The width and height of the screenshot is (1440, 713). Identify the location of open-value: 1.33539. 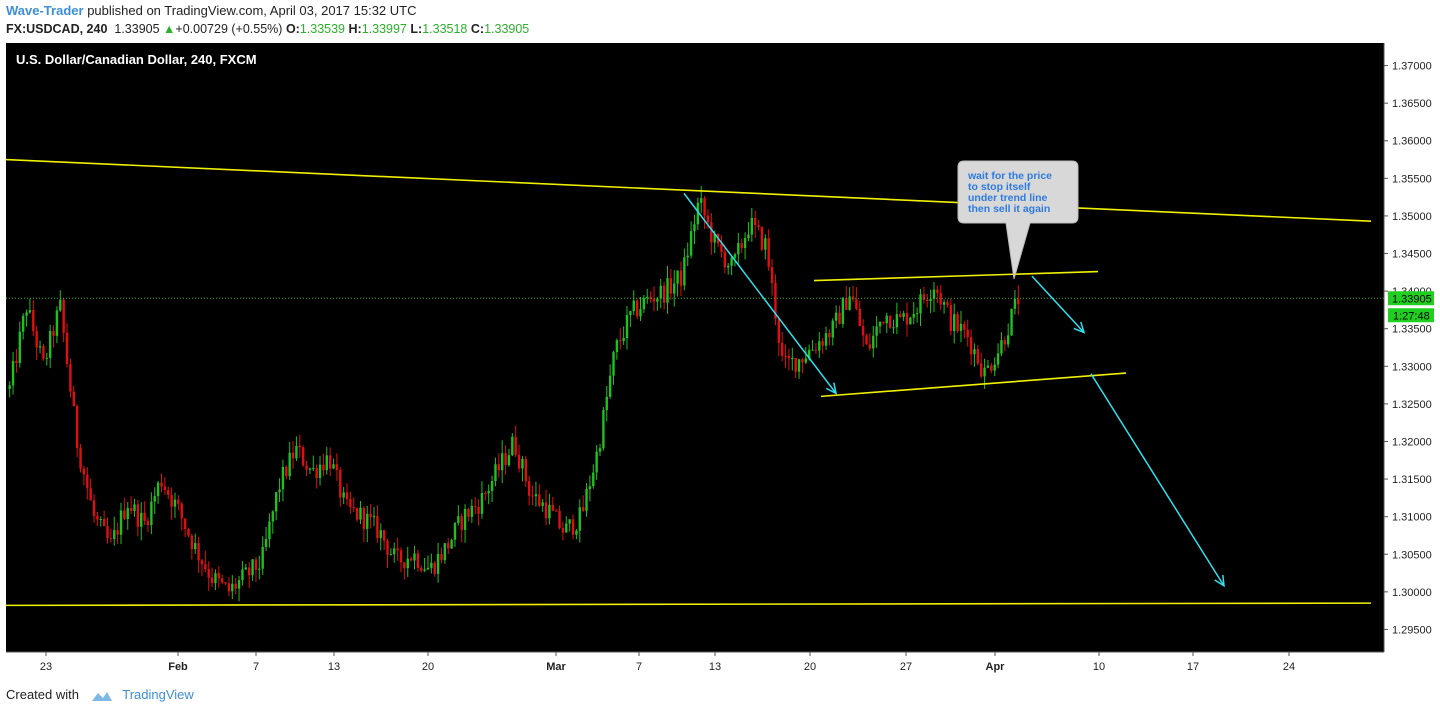
(322, 29).